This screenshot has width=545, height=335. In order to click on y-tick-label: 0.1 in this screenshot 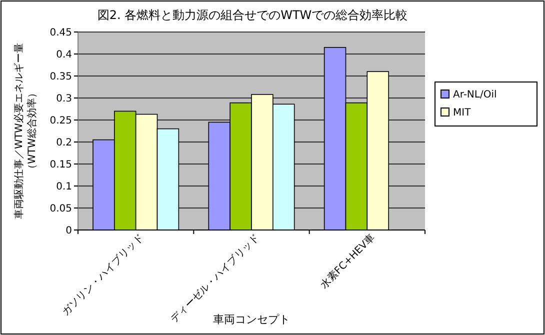, I will do `click(64, 187)`.